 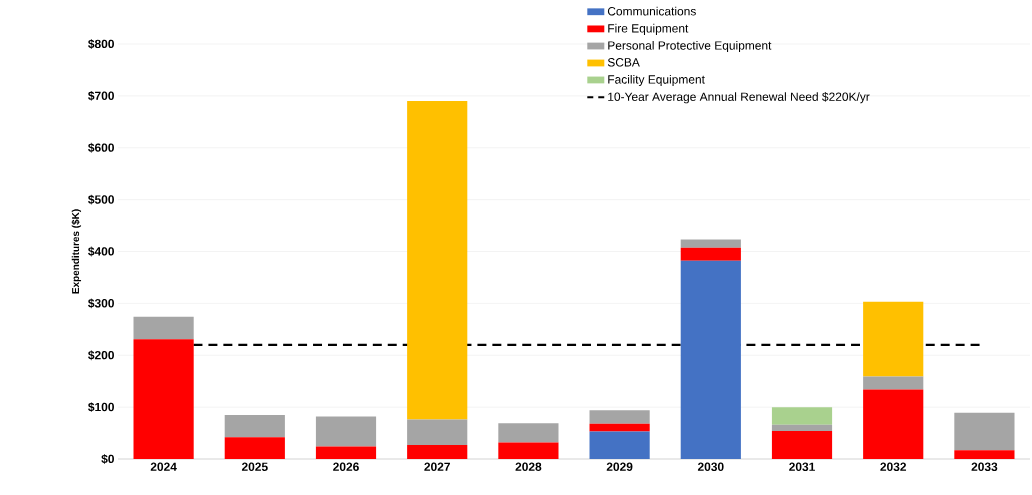 What do you see at coordinates (739, 98) in the screenshot?
I see `legend-label: 10-Year Average Annual Renewal Need $220K/yr` at bounding box center [739, 98].